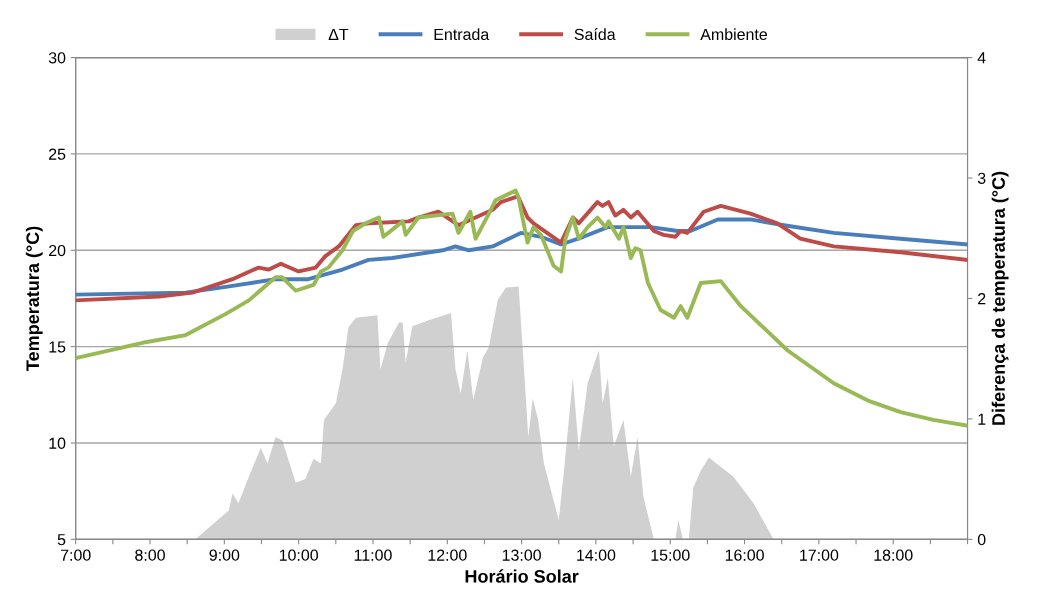 The height and width of the screenshot is (606, 1037). What do you see at coordinates (982, 299) in the screenshot?
I see `y2-tick-label: 2` at bounding box center [982, 299].